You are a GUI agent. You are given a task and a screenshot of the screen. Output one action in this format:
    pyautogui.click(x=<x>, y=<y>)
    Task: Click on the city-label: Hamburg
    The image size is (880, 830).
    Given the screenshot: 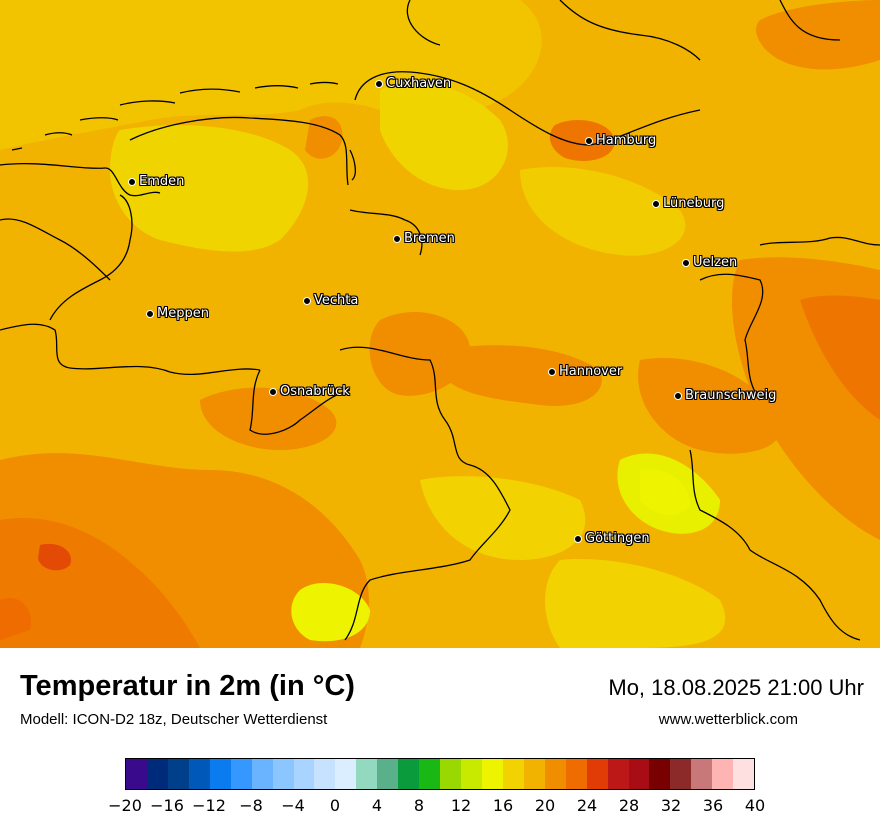 What is the action you would take?
    pyautogui.click(x=626, y=140)
    